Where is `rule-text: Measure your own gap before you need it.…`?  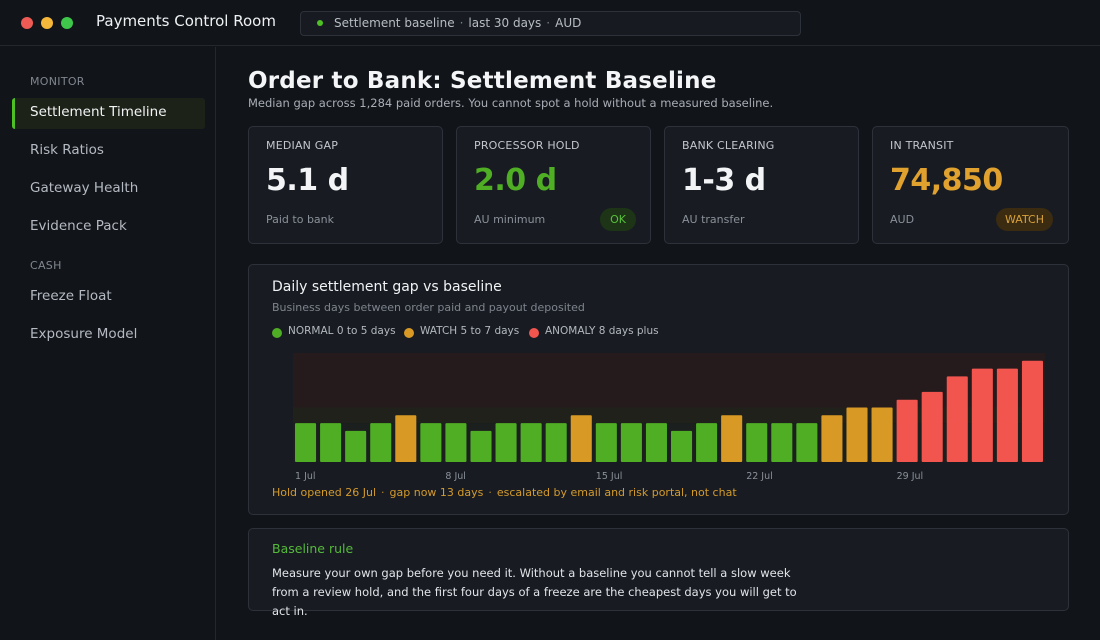 rule-text: Measure your own gap before you need it.… is located at coordinates (534, 592).